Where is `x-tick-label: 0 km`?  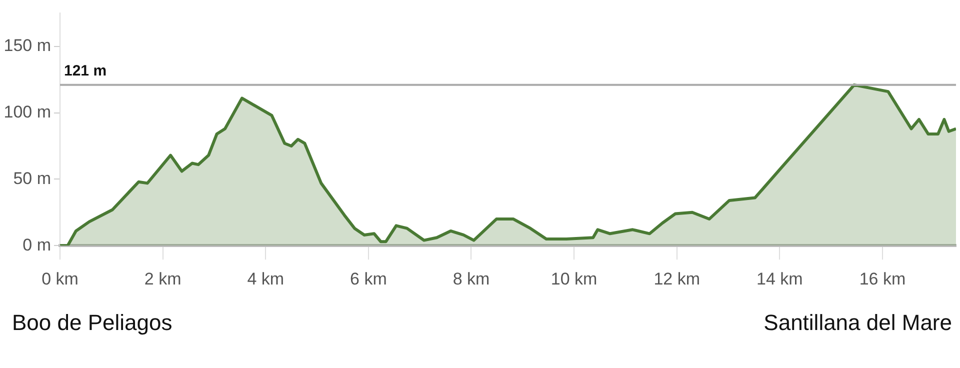 x-tick-label: 0 km is located at coordinates (60, 278).